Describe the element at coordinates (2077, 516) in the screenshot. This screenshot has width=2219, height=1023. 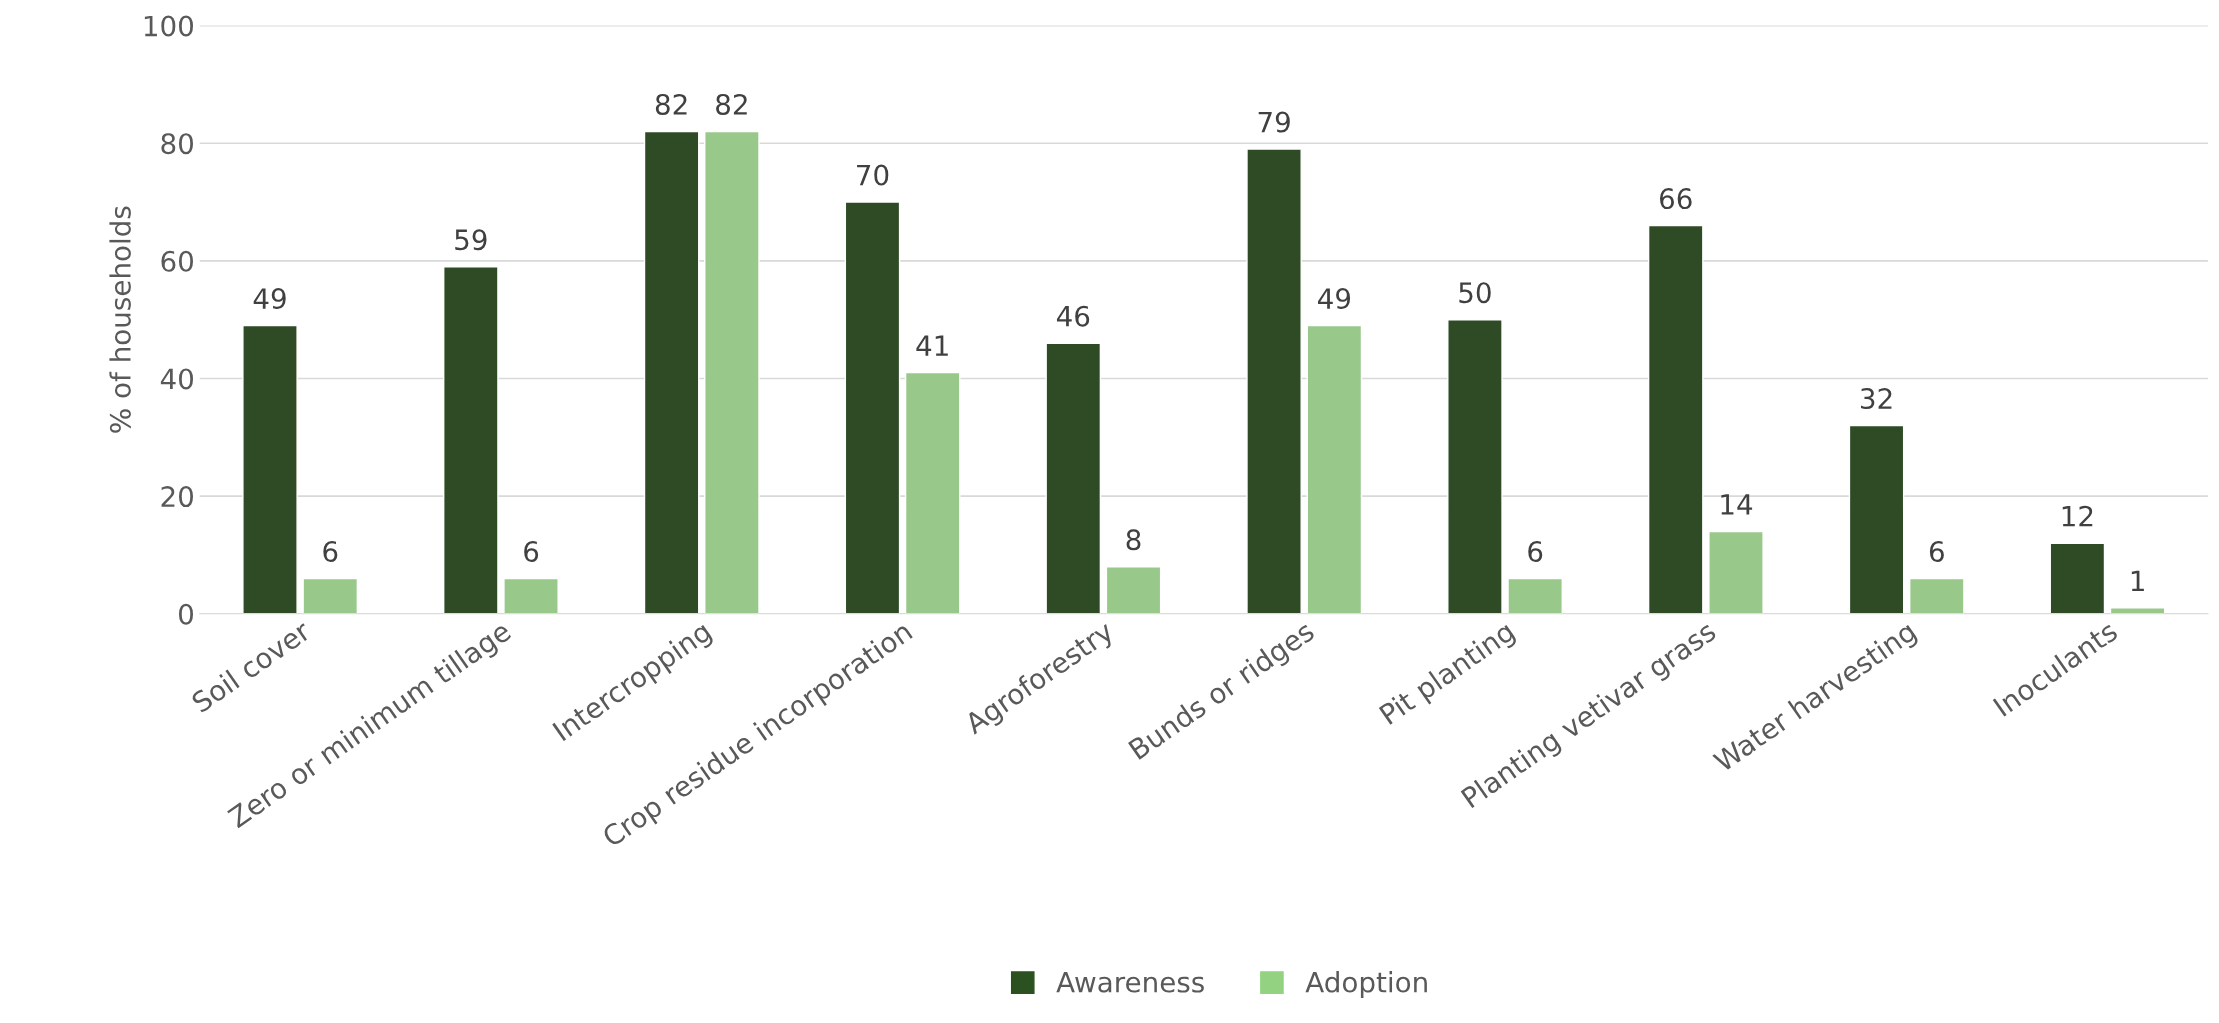
I see `data-label: 12` at that location.